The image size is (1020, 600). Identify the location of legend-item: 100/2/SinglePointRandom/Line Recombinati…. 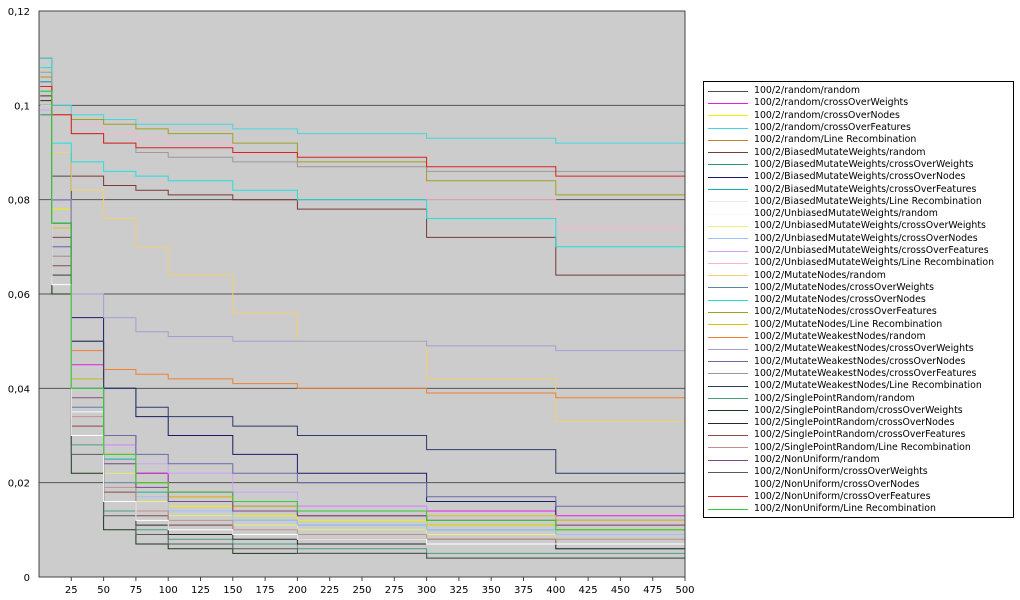
(860, 448).